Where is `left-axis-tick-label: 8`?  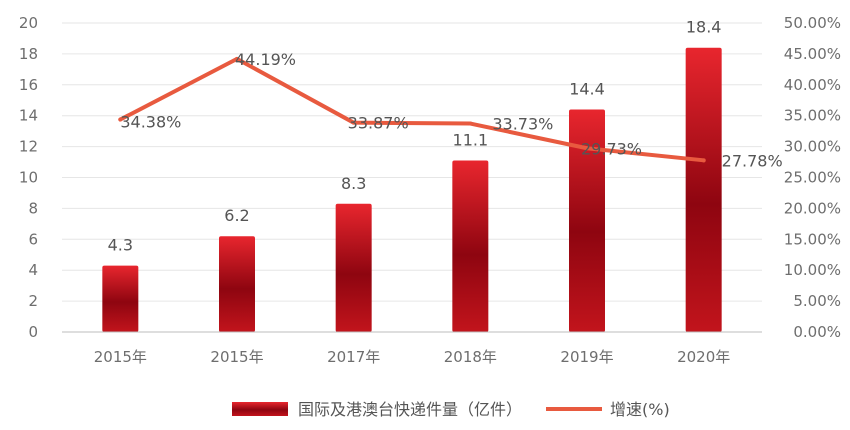 left-axis-tick-label: 8 is located at coordinates (33, 208).